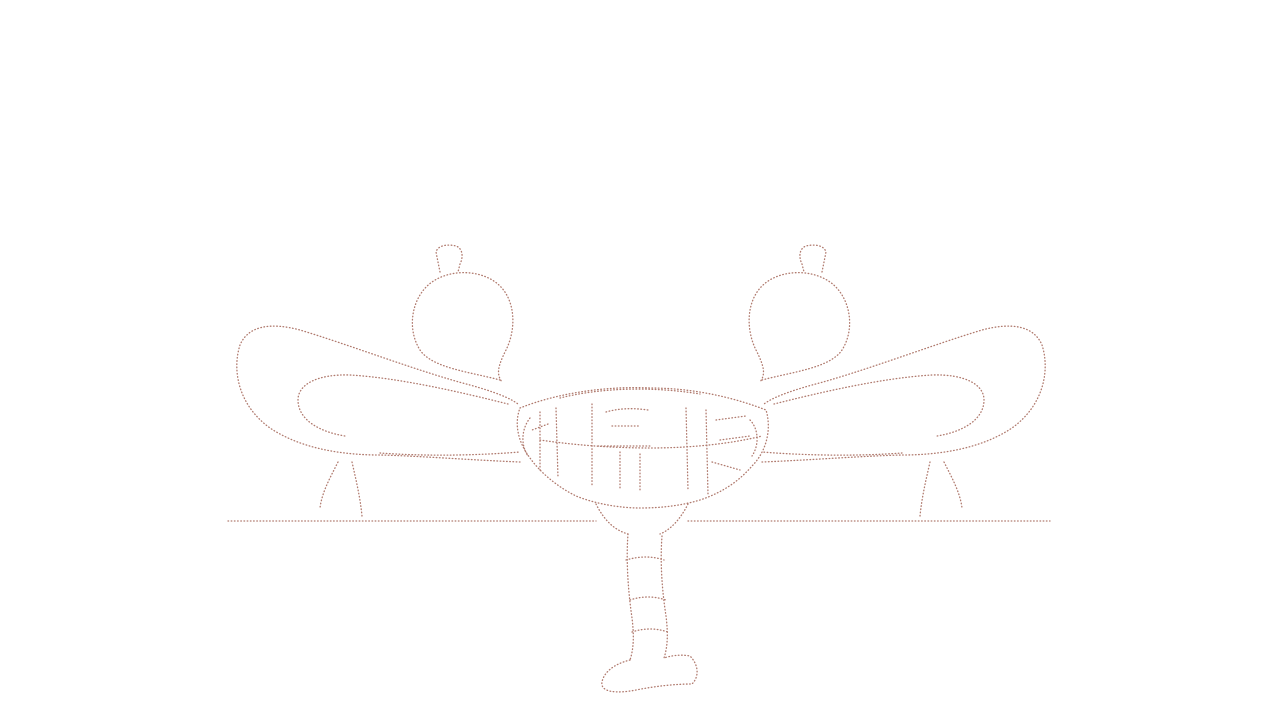 This screenshot has height=720, width=1280. What do you see at coordinates (630, 393) in the screenshot?
I see `body-band-top` at bounding box center [630, 393].